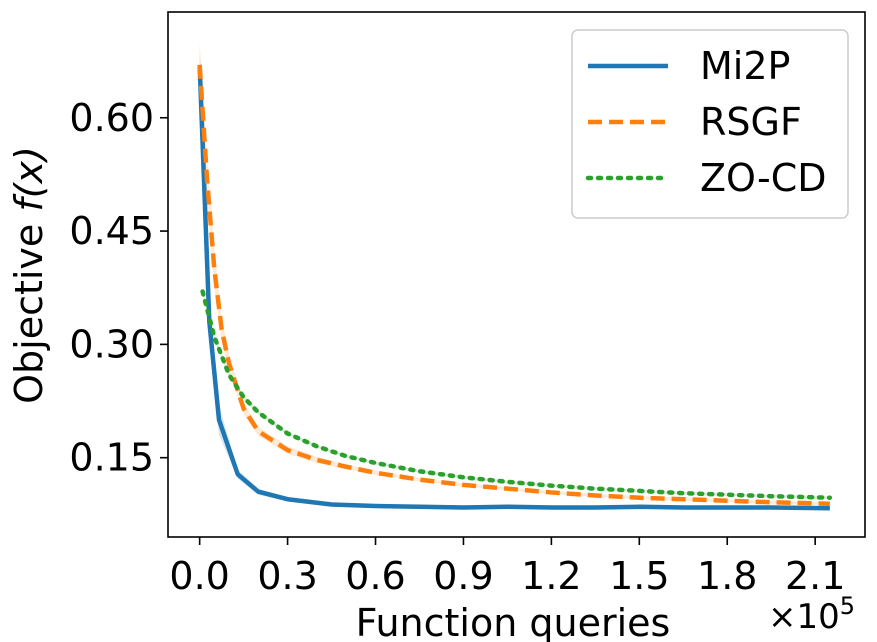 This screenshot has height=642, width=877. What do you see at coordinates (111, 231) in the screenshot?
I see `y-tick-label: 0.45` at bounding box center [111, 231].